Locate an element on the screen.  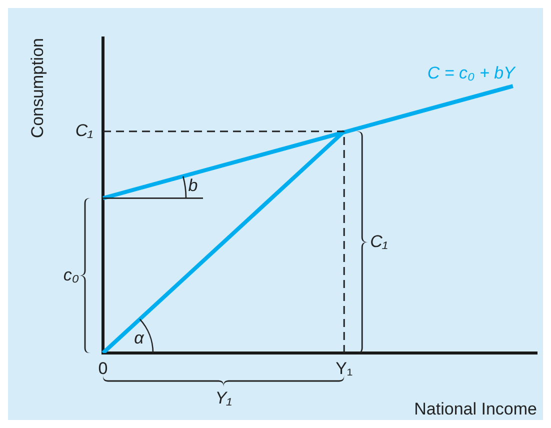
annotation: α is located at coordinates (140, 338).